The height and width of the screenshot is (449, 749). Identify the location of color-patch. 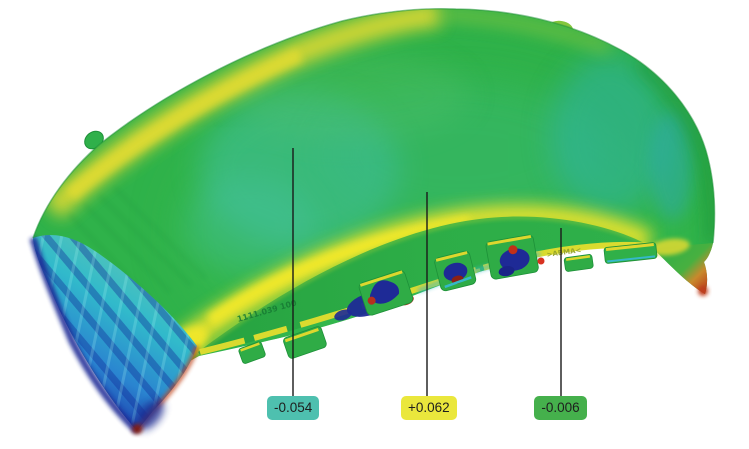
(350, 95).